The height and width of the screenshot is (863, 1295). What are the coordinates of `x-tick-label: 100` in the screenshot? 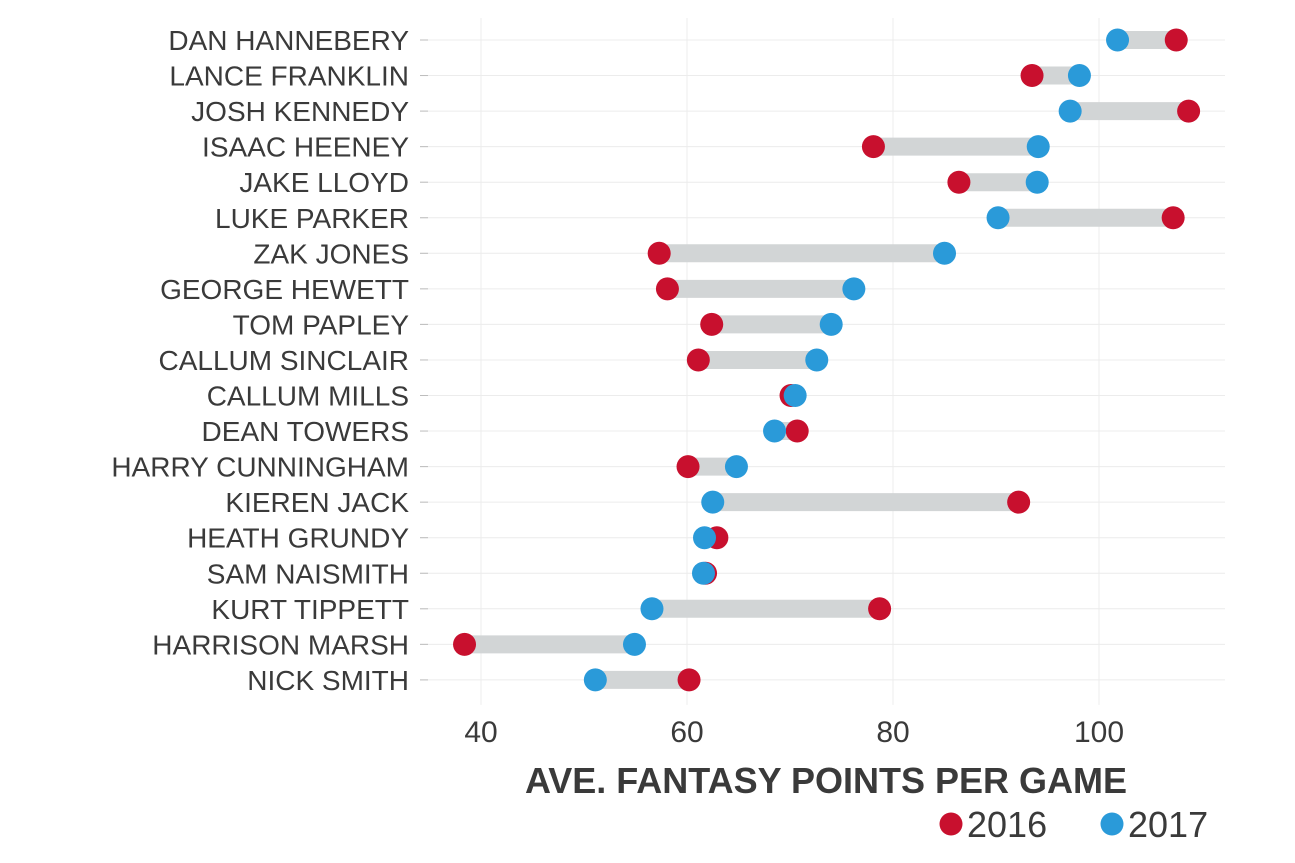 It's located at (1099, 732).